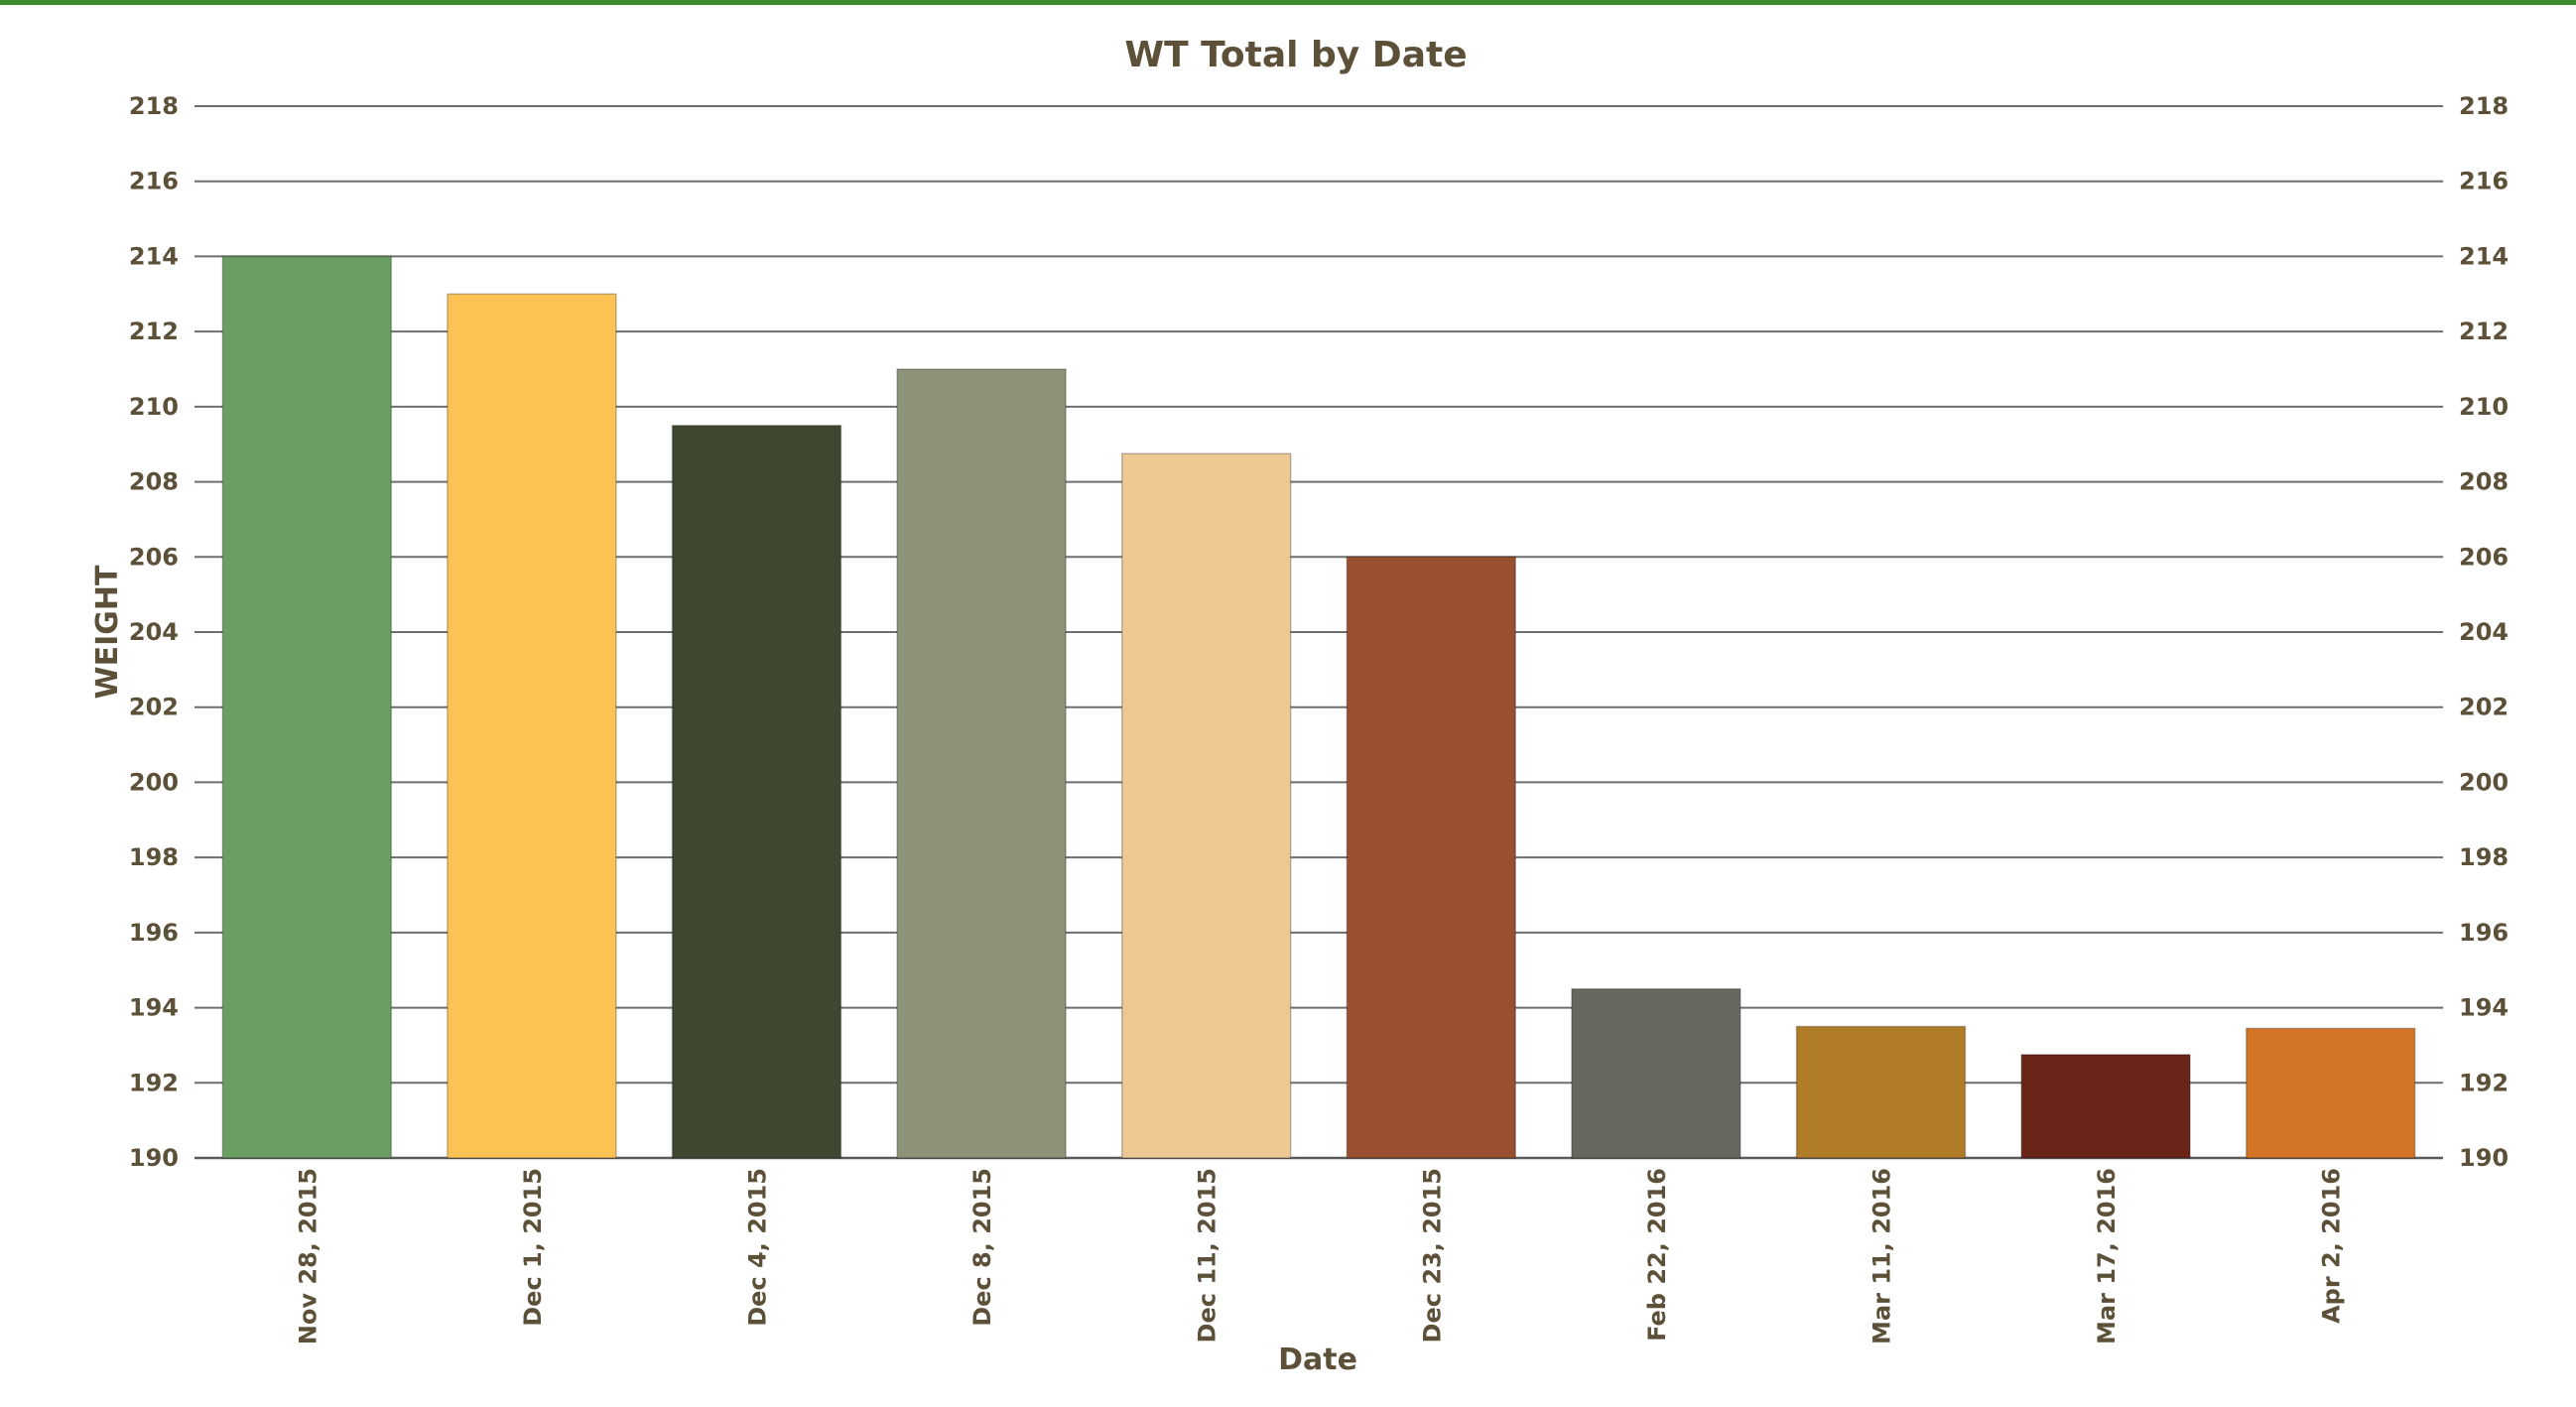 Image resolution: width=2576 pixels, height=1407 pixels. I want to click on y-tick-label-left: 202, so click(154, 707).